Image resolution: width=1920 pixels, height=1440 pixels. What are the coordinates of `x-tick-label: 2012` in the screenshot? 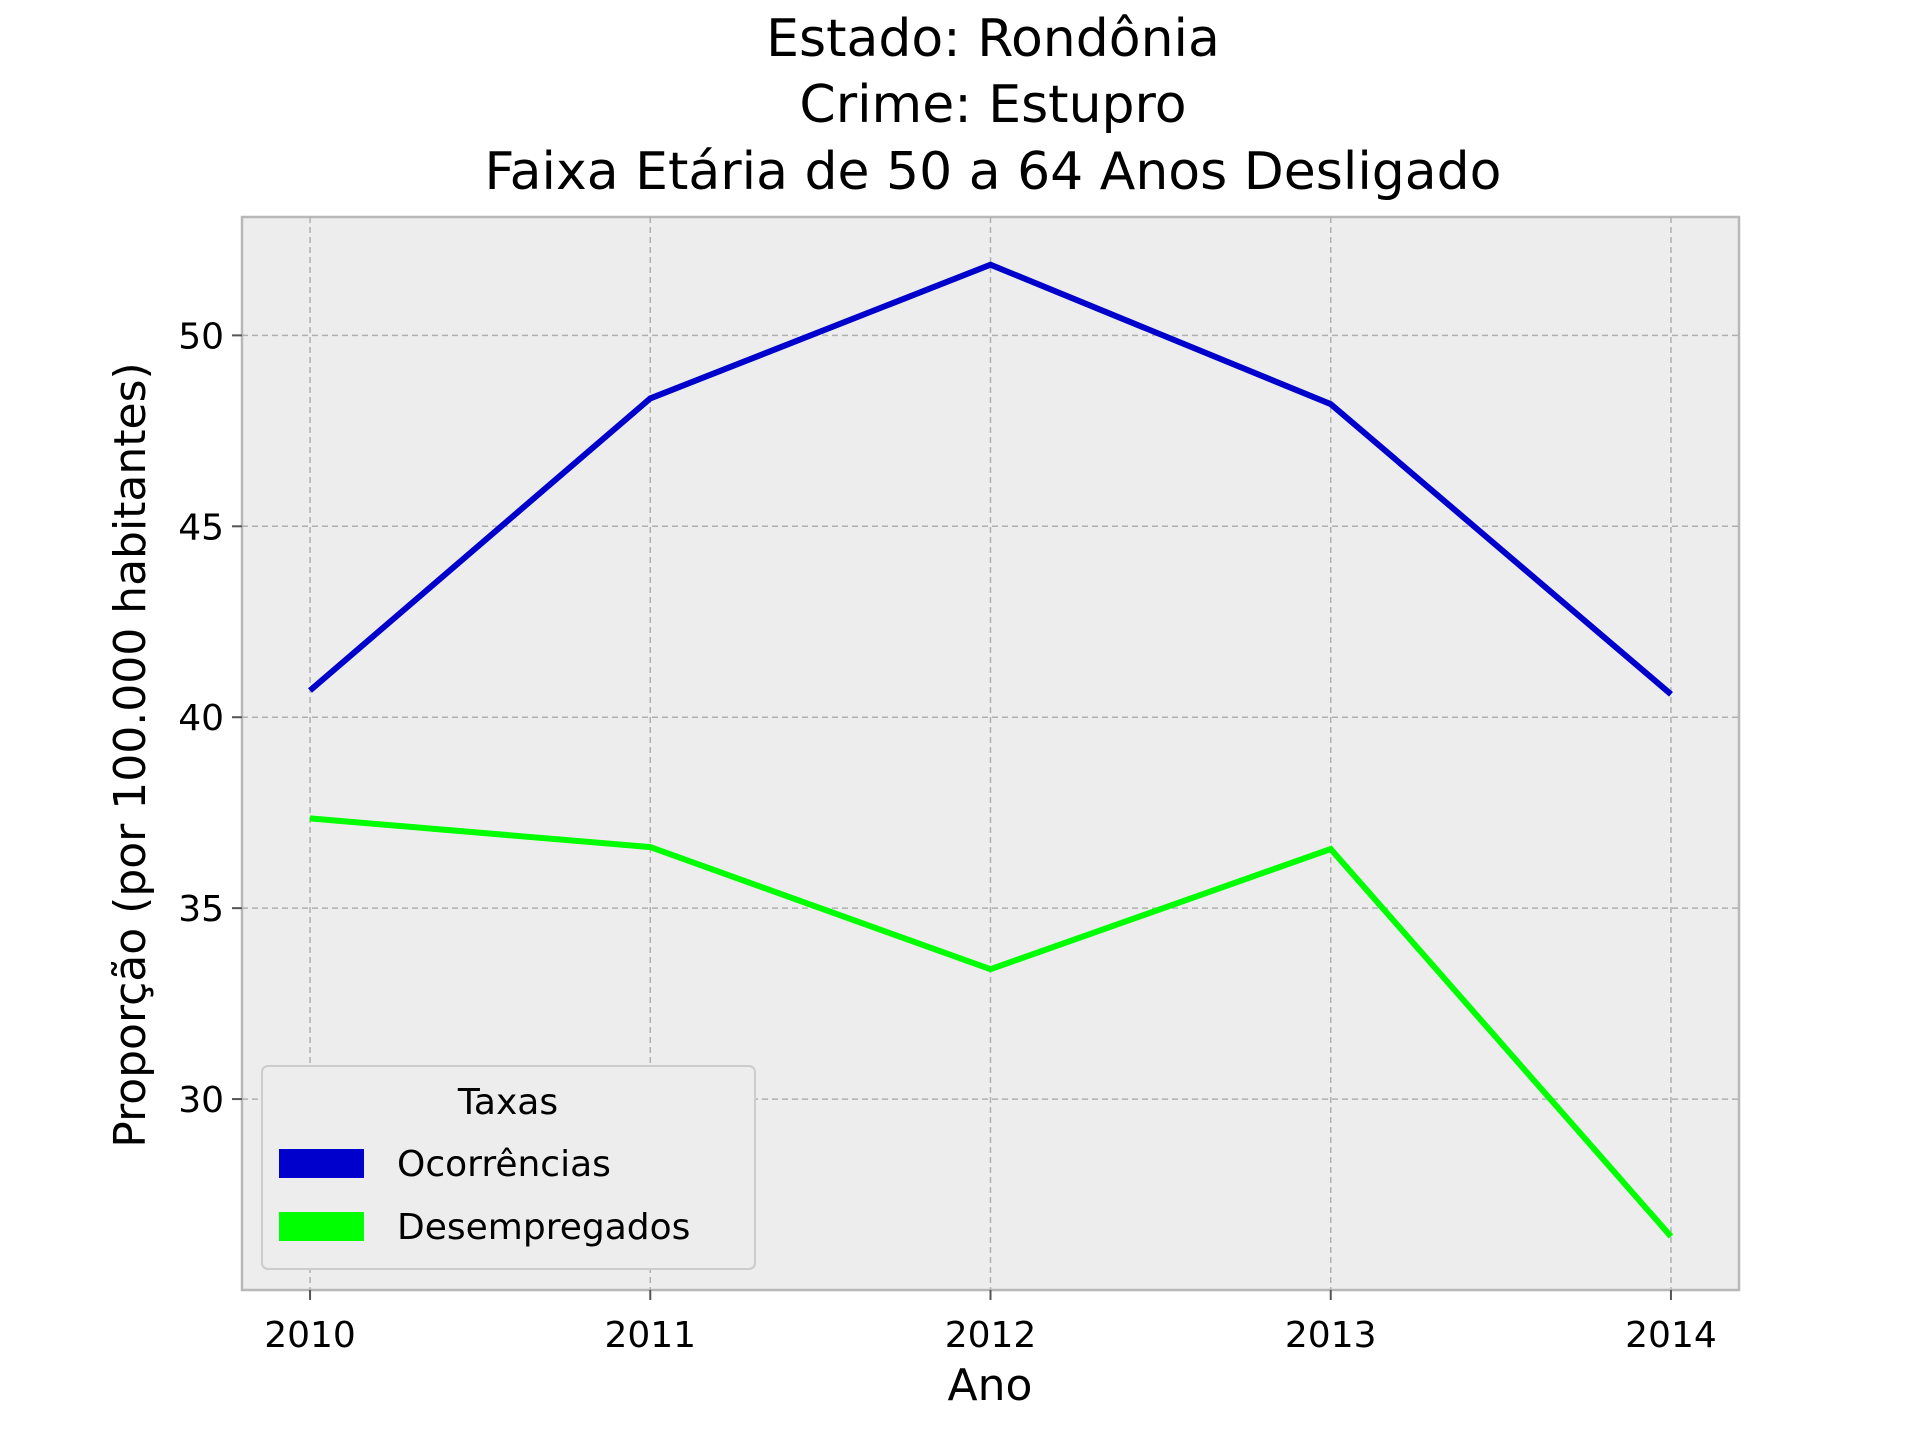 It's located at (991, 1335).